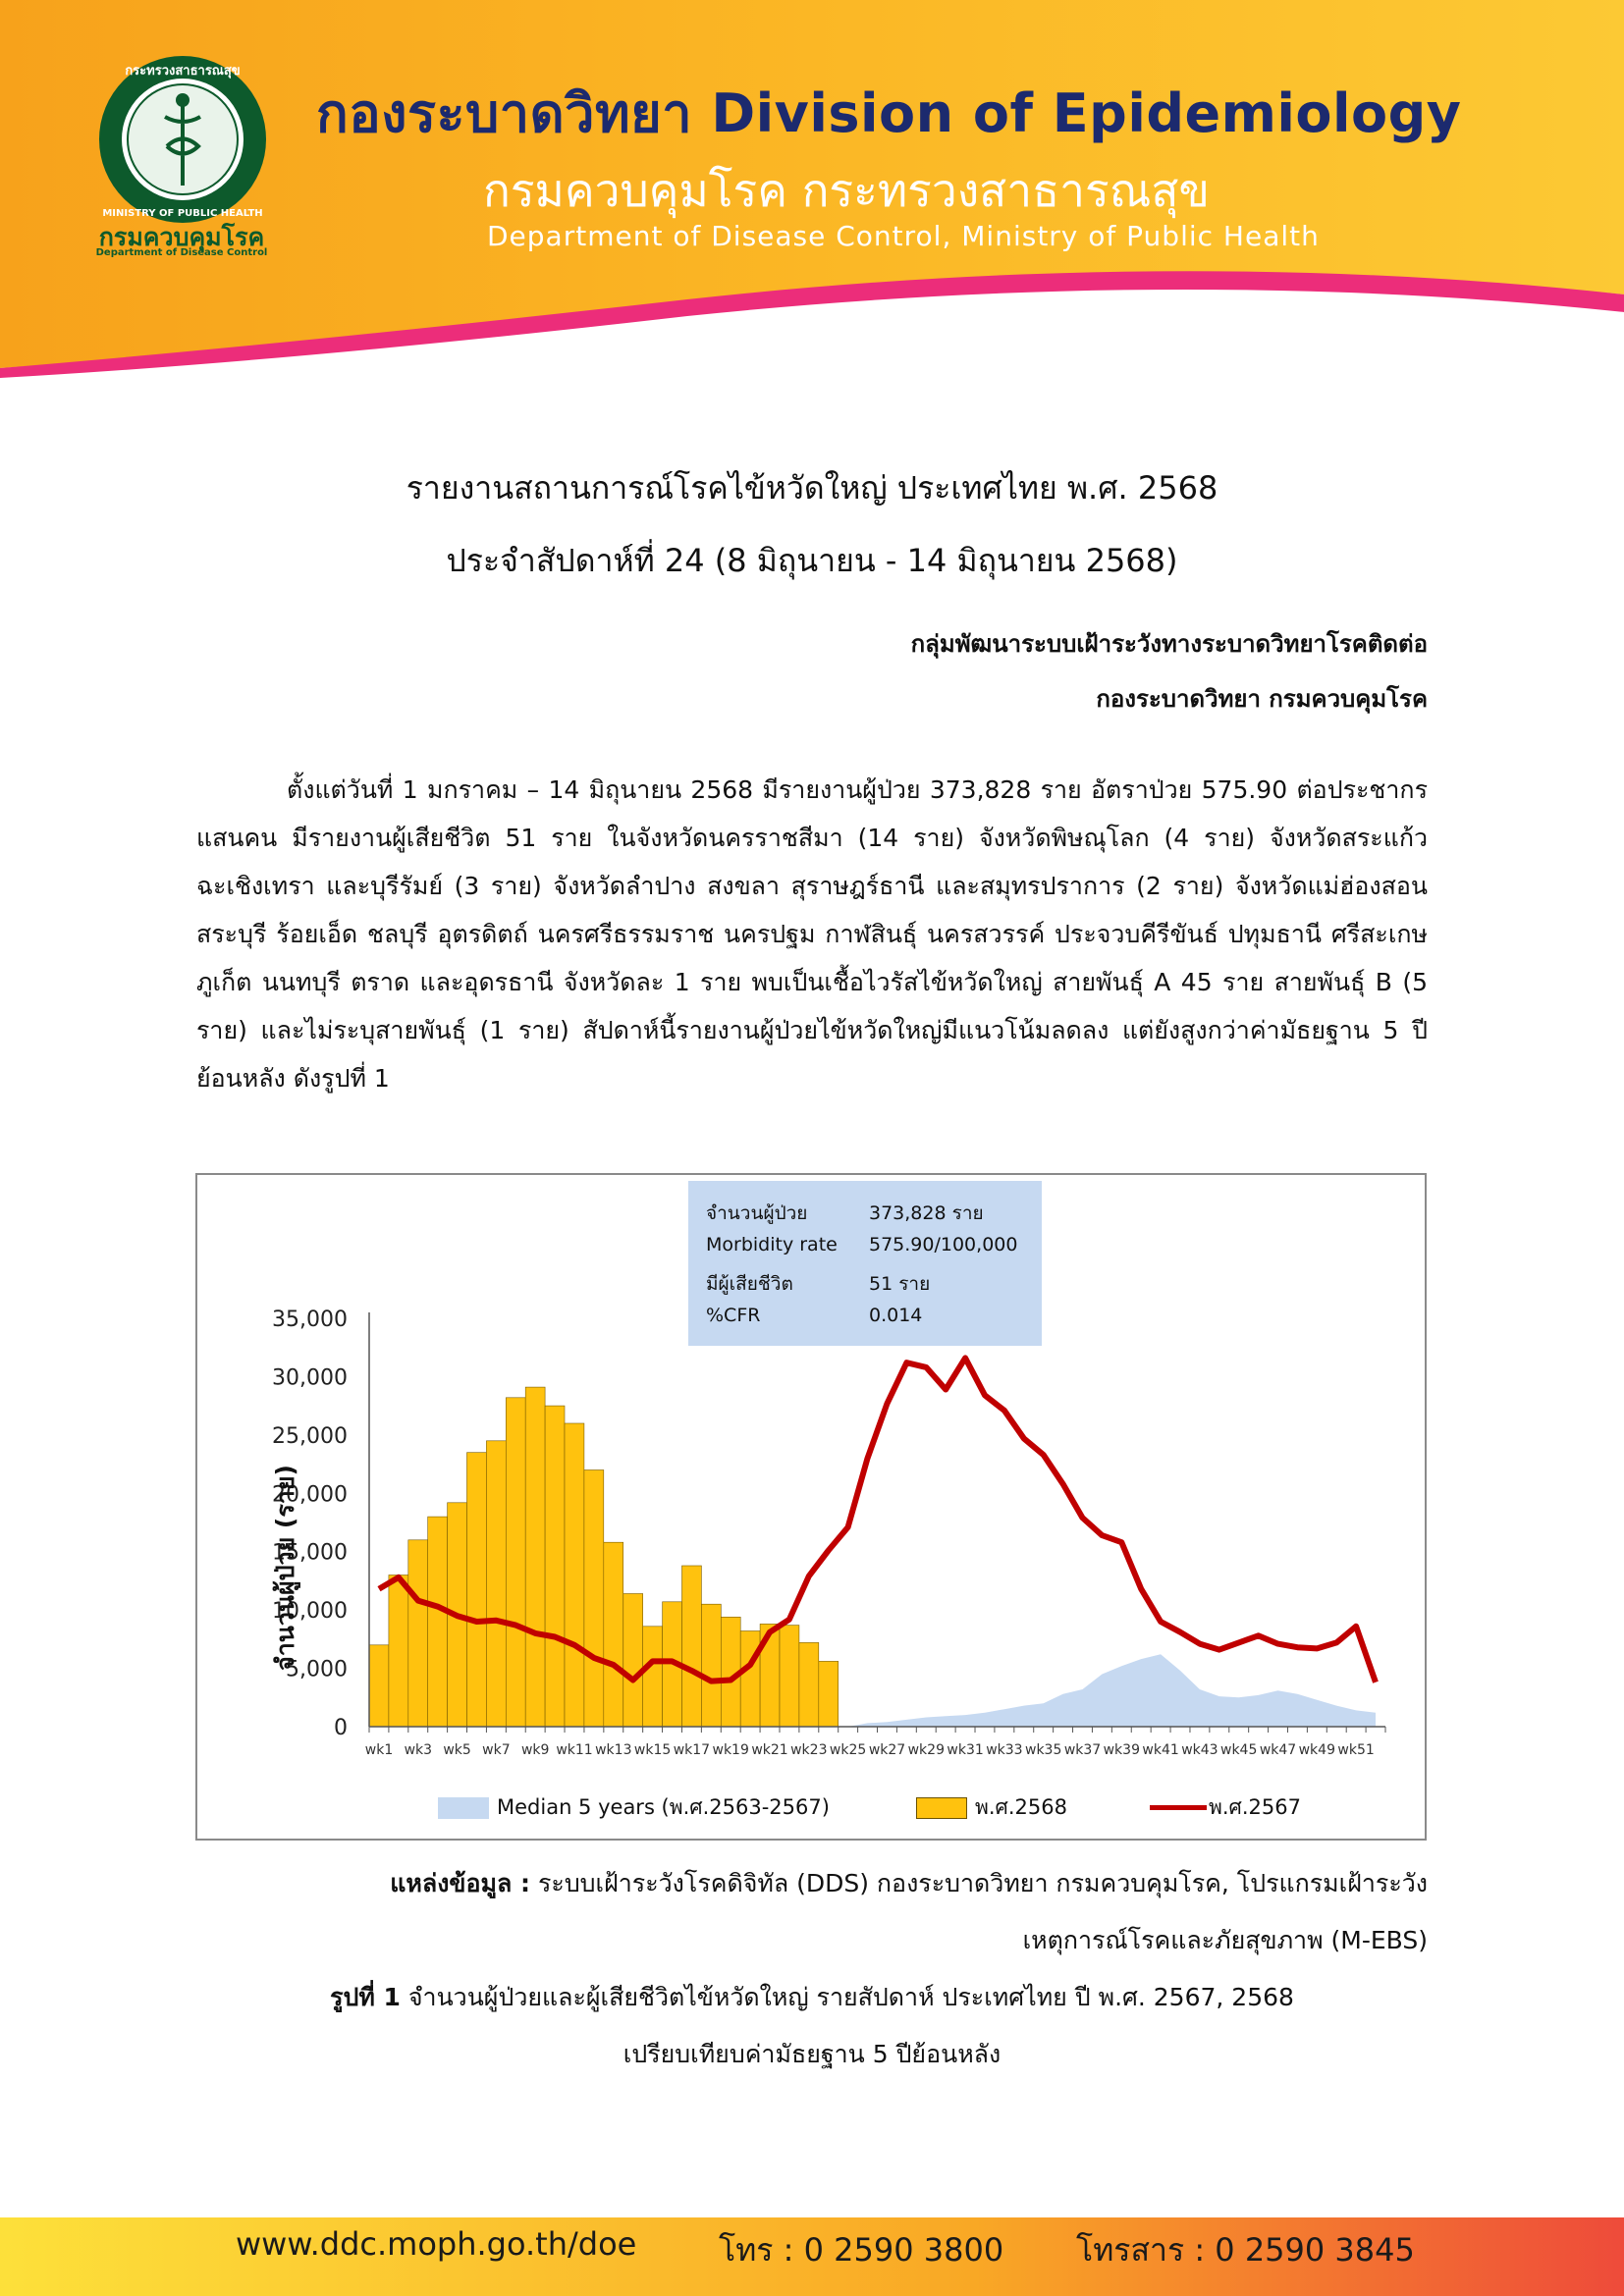 Image resolution: width=1624 pixels, height=2296 pixels. Describe the element at coordinates (757, 1213) in the screenshot. I see `stats-label: จำนวนผู้ป่วย` at that location.